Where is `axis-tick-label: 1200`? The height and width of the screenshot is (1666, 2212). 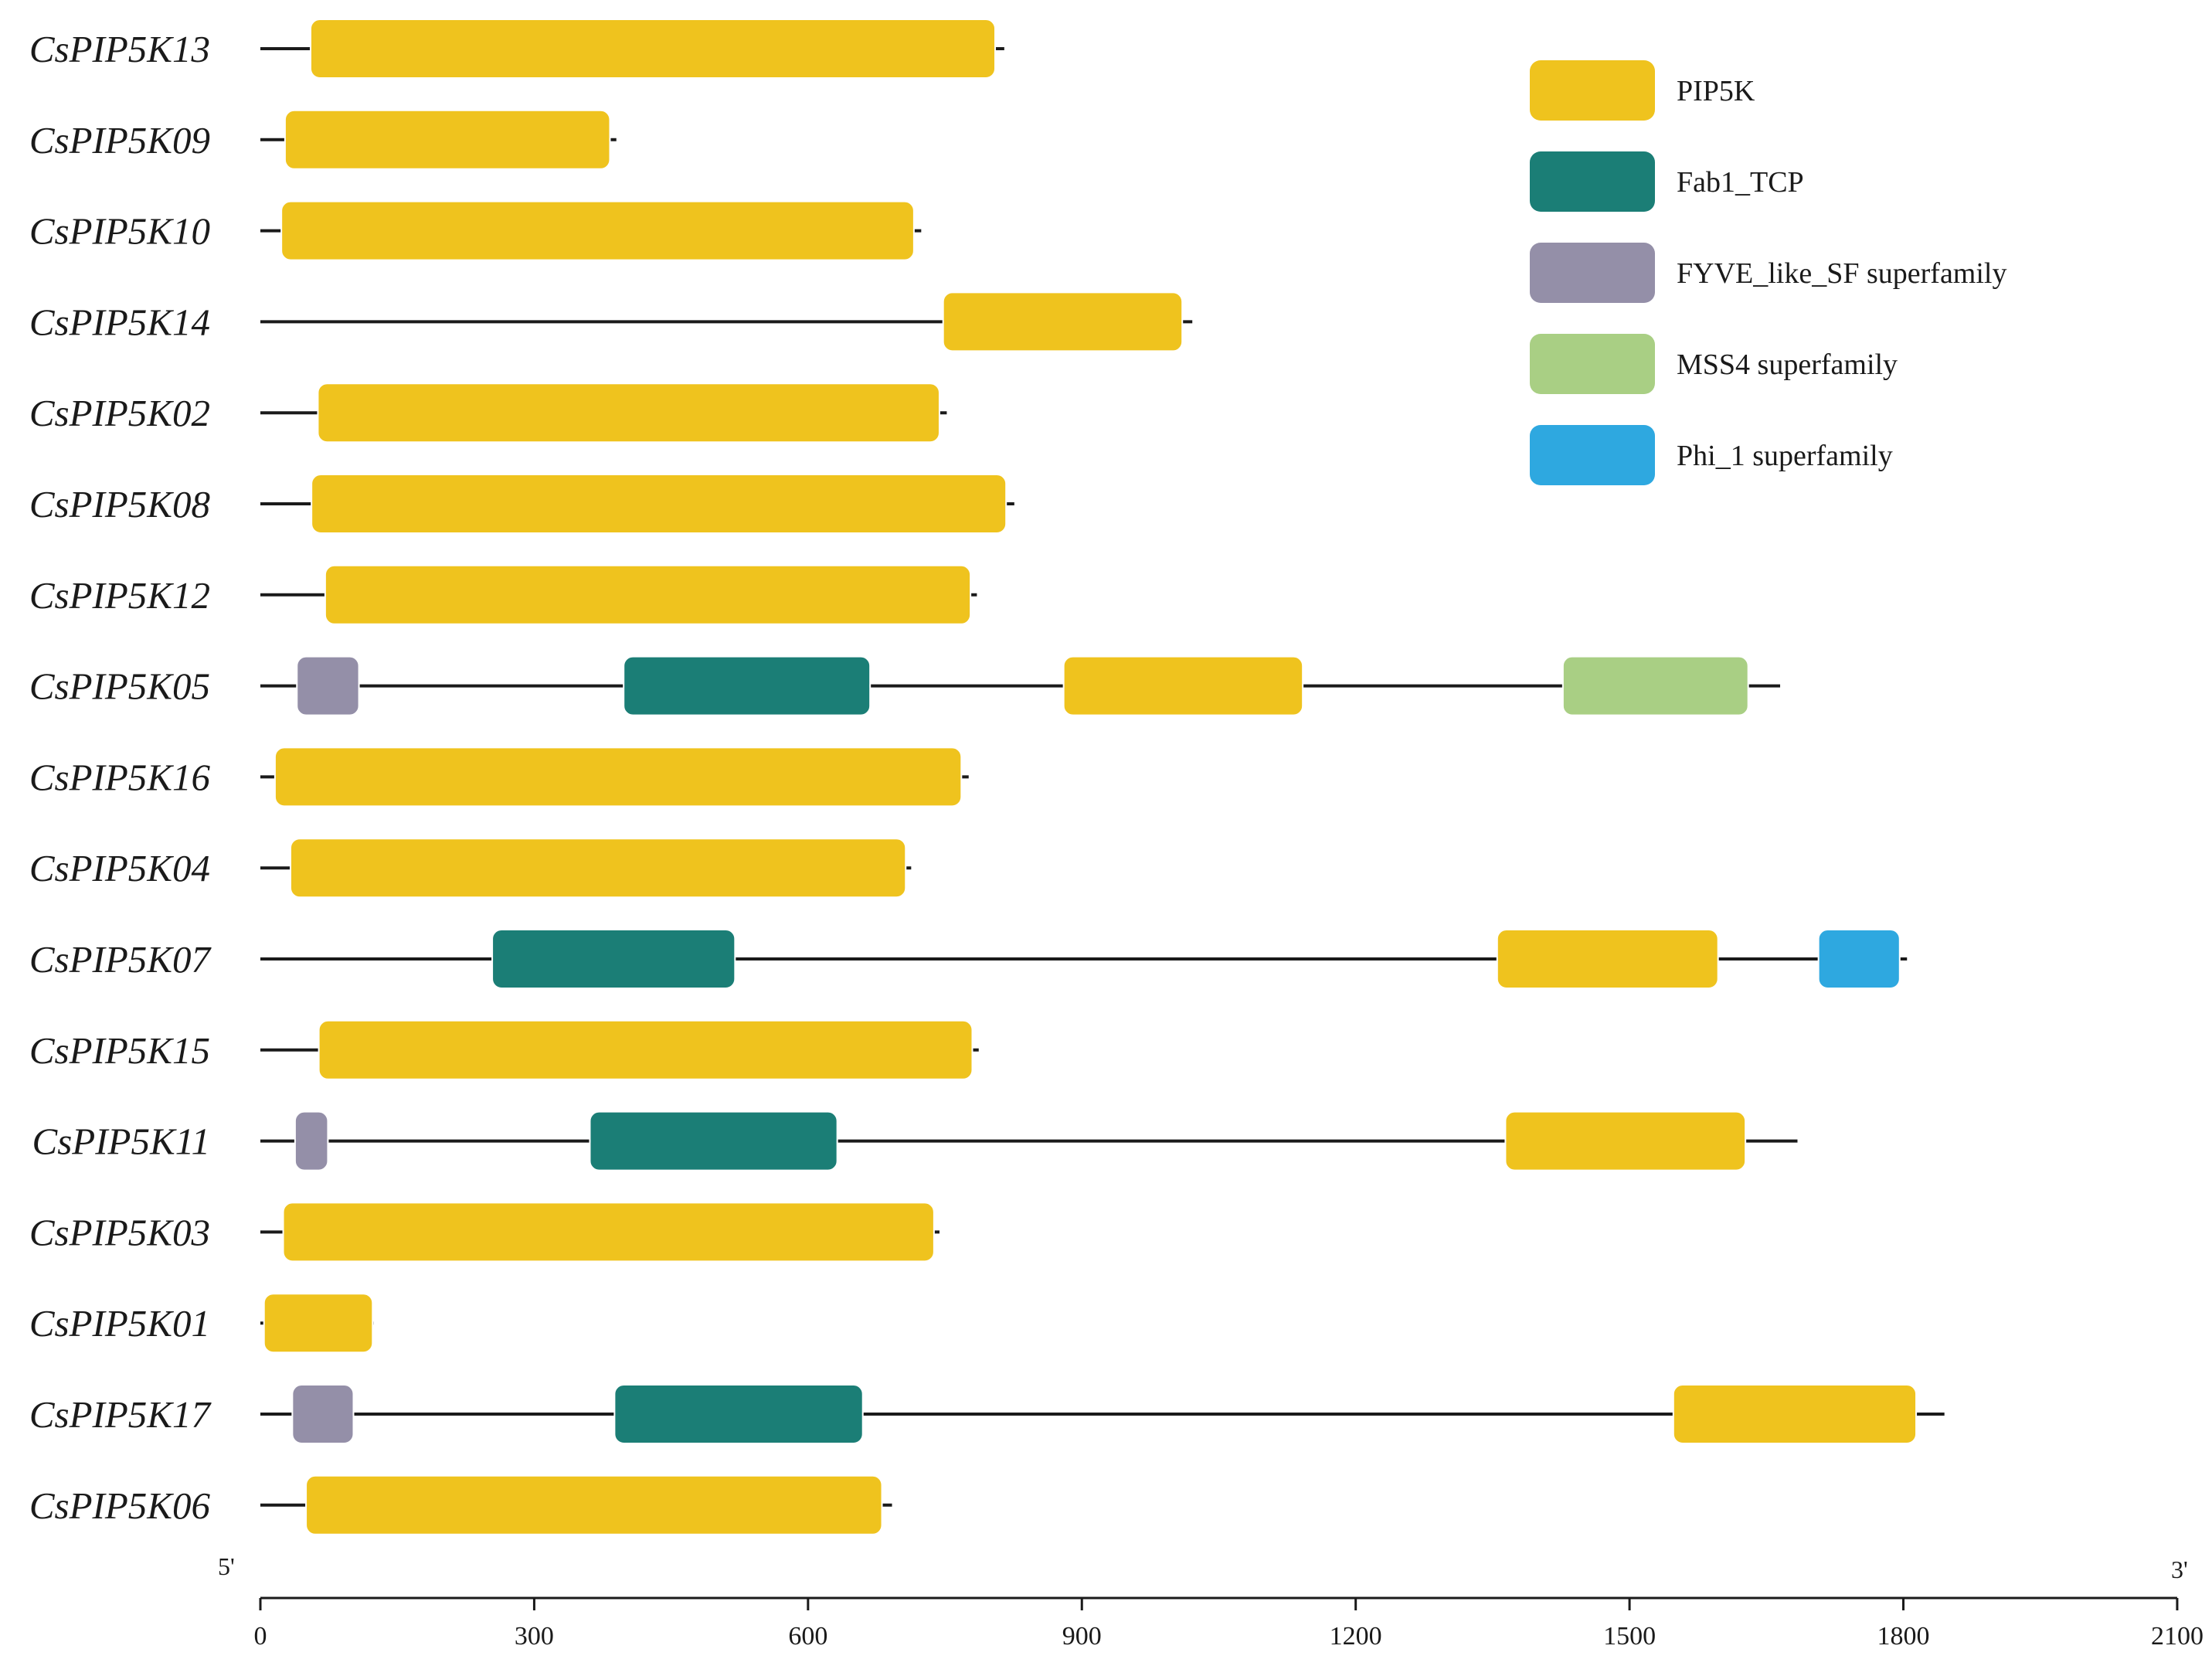 axis-tick-label: 1200 is located at coordinates (1356, 1636).